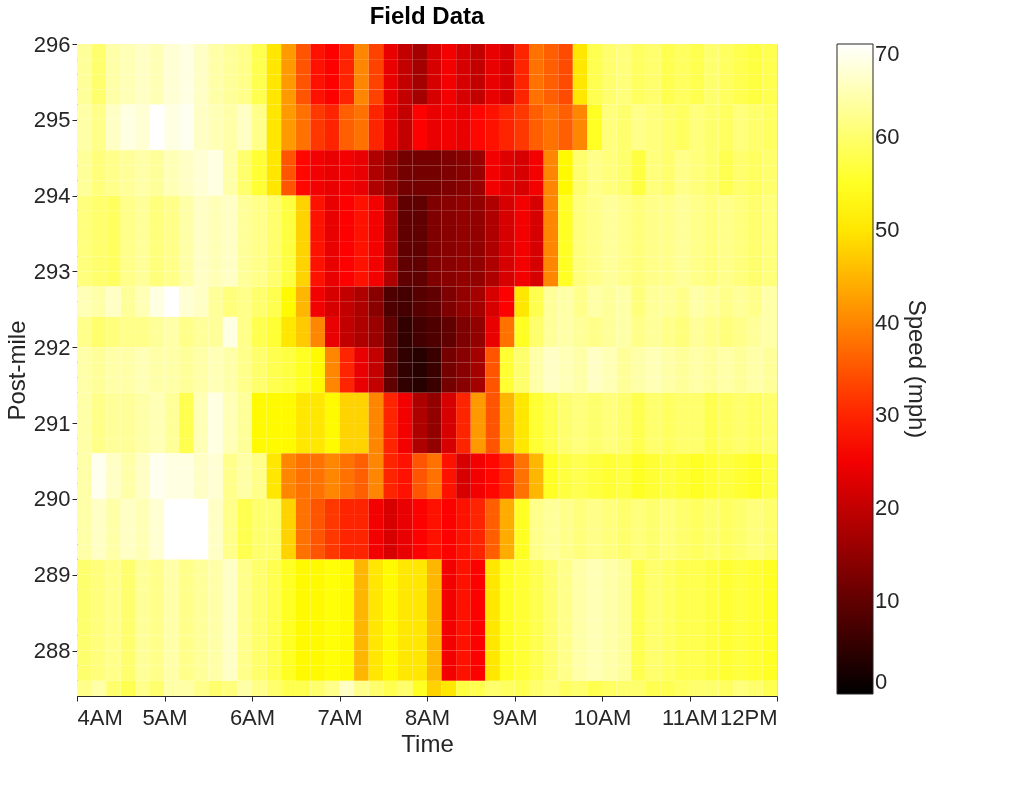  I want to click on x-axis-title: Time, so click(427, 743).